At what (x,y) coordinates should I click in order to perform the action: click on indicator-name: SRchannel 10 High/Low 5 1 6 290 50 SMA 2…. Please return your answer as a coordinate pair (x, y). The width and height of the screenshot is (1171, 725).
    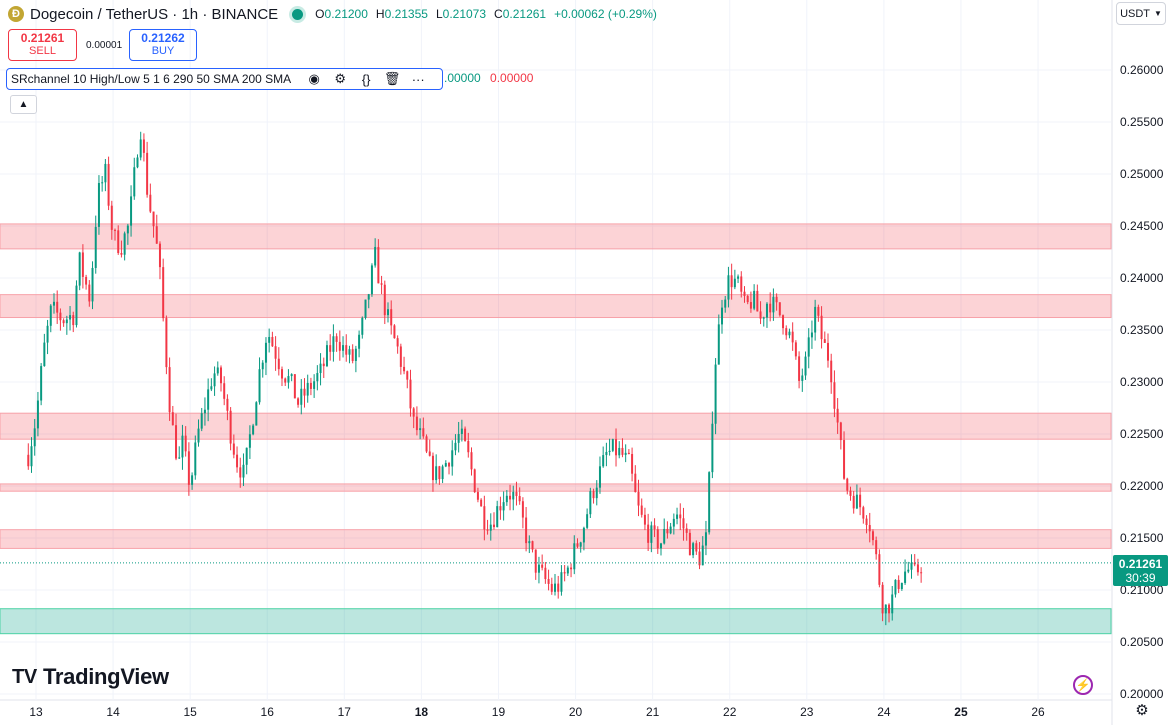
    Looking at the image, I should click on (151, 79).